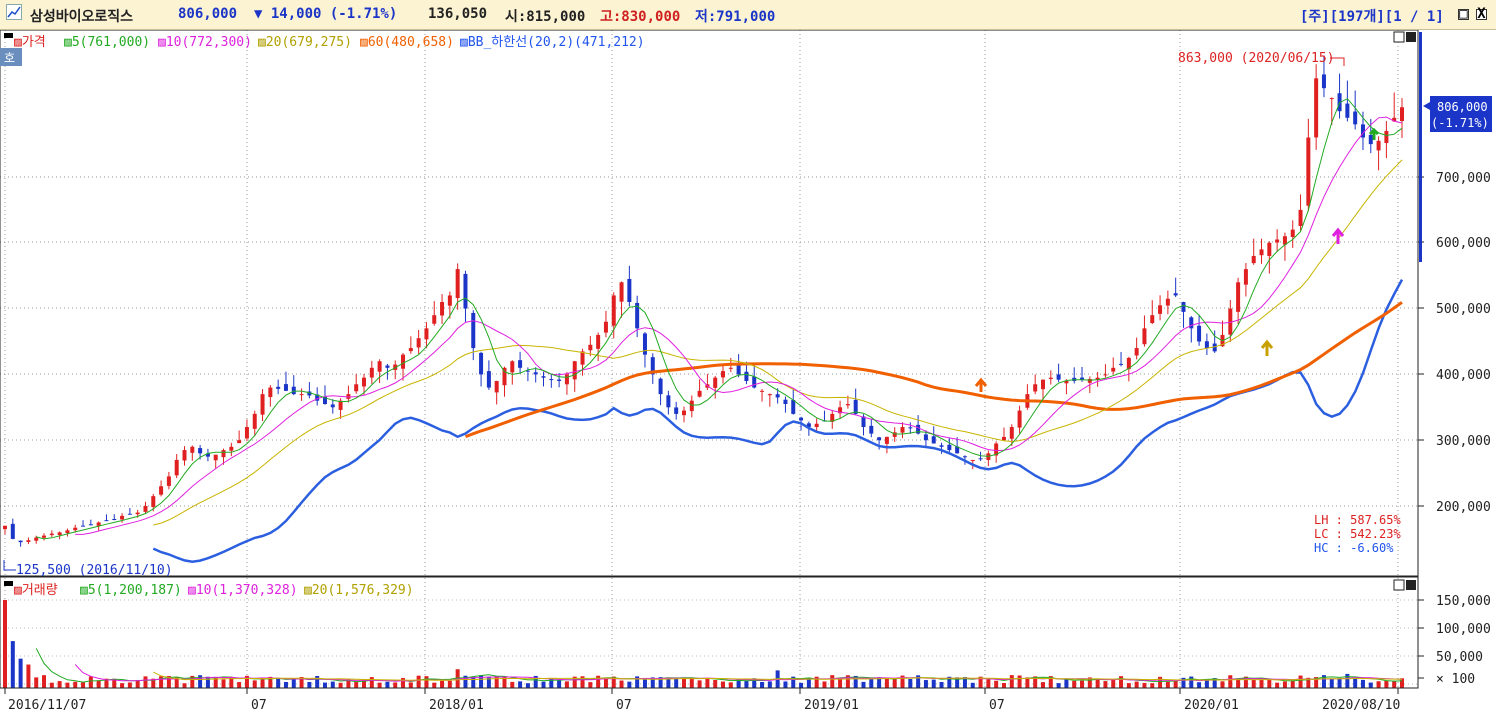 Image resolution: width=1496 pixels, height=721 pixels. What do you see at coordinates (8, 583) in the screenshot?
I see `volume-handle-icon` at bounding box center [8, 583].